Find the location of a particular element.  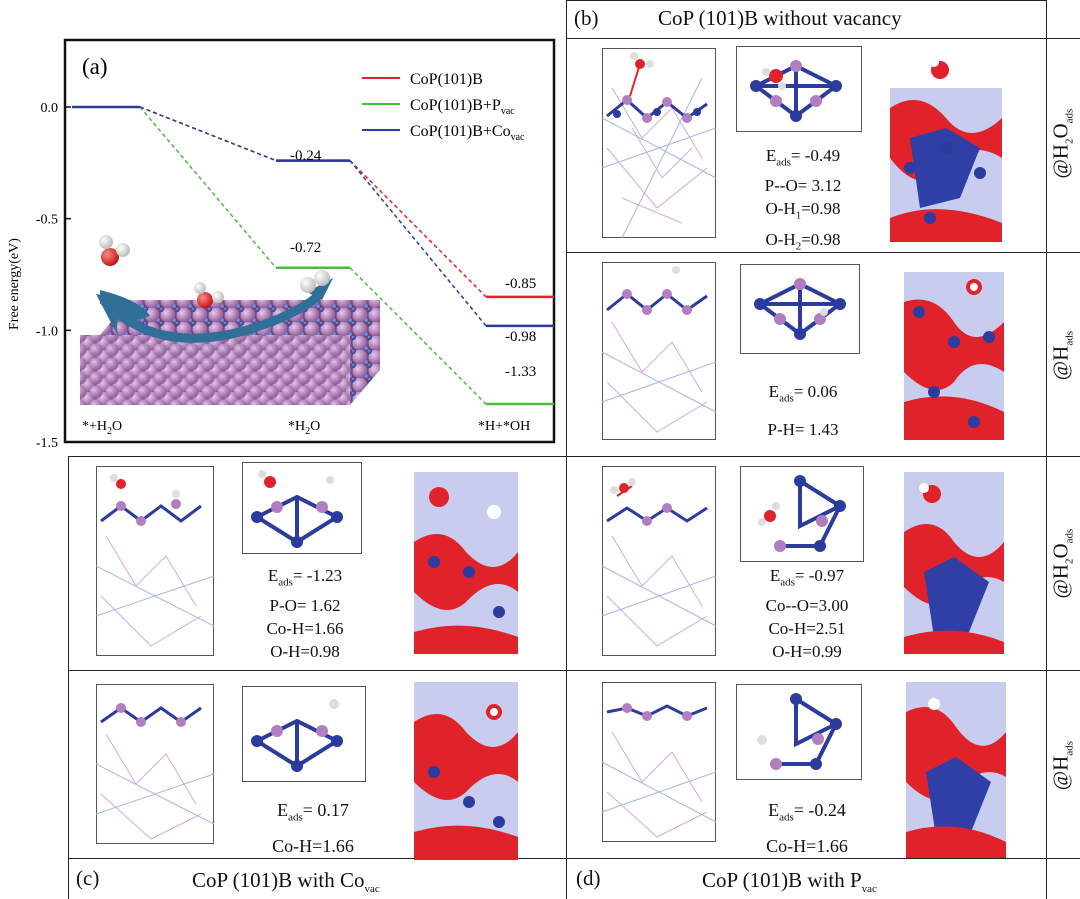

b1-side-view is located at coordinates (659, 143).